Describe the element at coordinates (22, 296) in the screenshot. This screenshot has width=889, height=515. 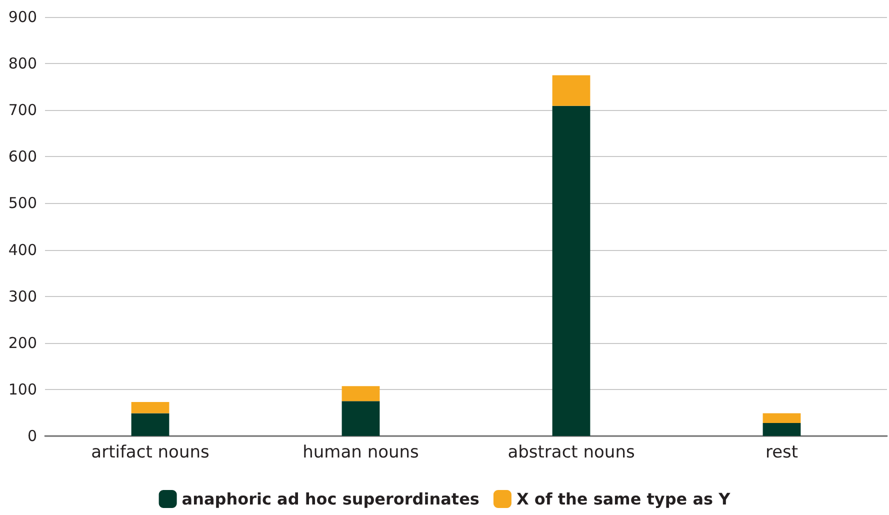
I see `y-tick-label: 300` at that location.